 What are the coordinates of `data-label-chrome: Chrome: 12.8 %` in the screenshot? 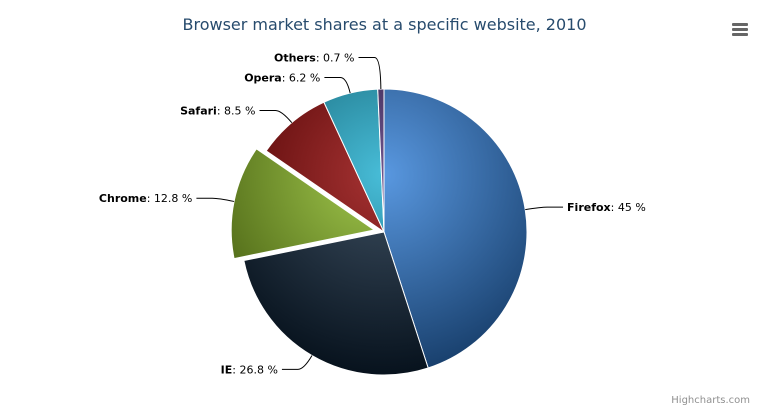 It's located at (145, 198).